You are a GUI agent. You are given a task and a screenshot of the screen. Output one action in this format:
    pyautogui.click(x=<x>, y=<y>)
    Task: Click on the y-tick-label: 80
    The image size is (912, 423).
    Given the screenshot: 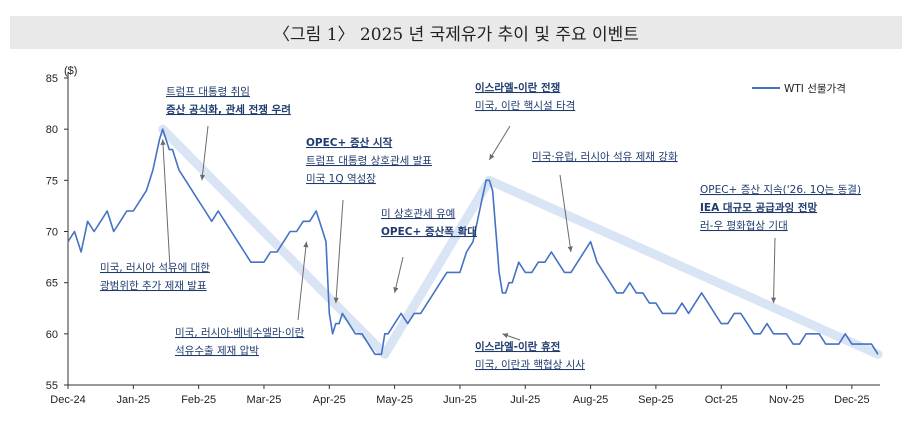 What is the action you would take?
    pyautogui.click(x=52, y=130)
    